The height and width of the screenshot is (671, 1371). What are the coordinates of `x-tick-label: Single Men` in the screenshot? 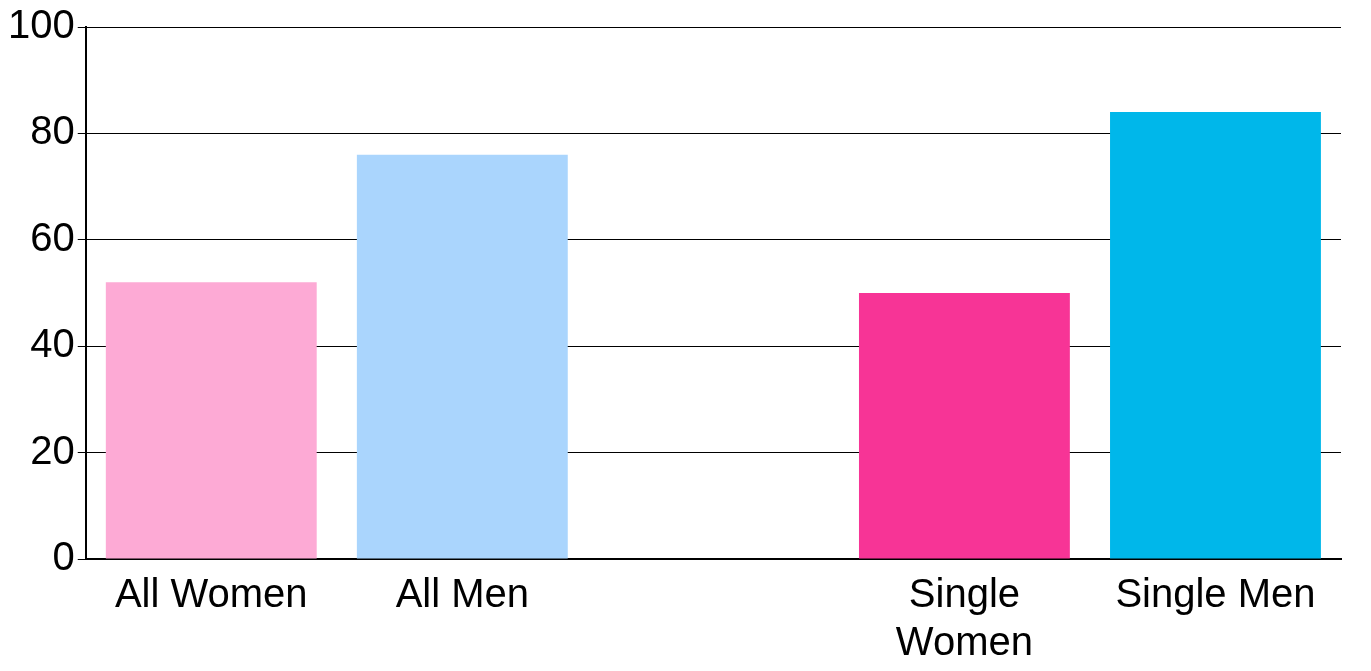 It's located at (1215, 593).